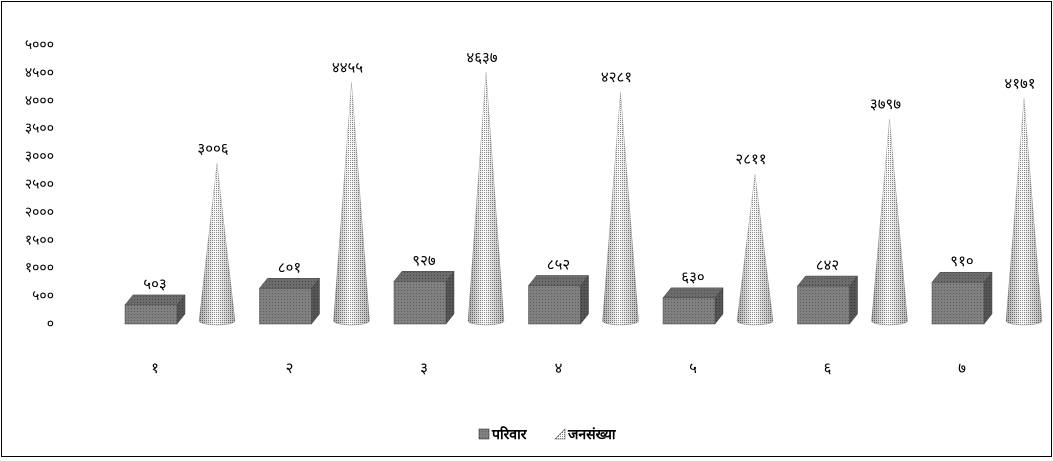 This screenshot has width=1053, height=461. What do you see at coordinates (39, 268) in the screenshot?
I see `y-tick-label: १०००` at bounding box center [39, 268].